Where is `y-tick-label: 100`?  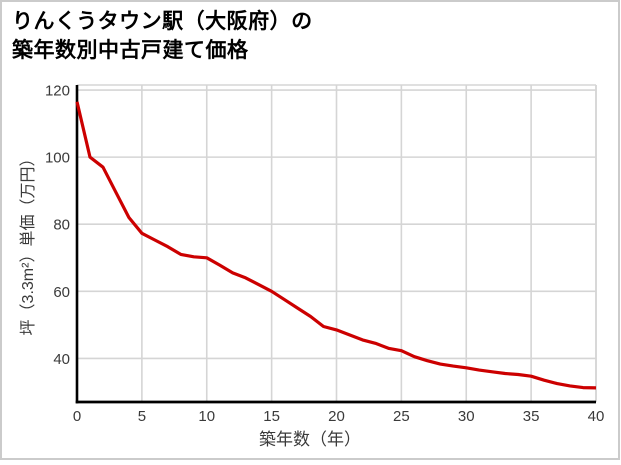
y-tick-label: 100 is located at coordinates (57, 158).